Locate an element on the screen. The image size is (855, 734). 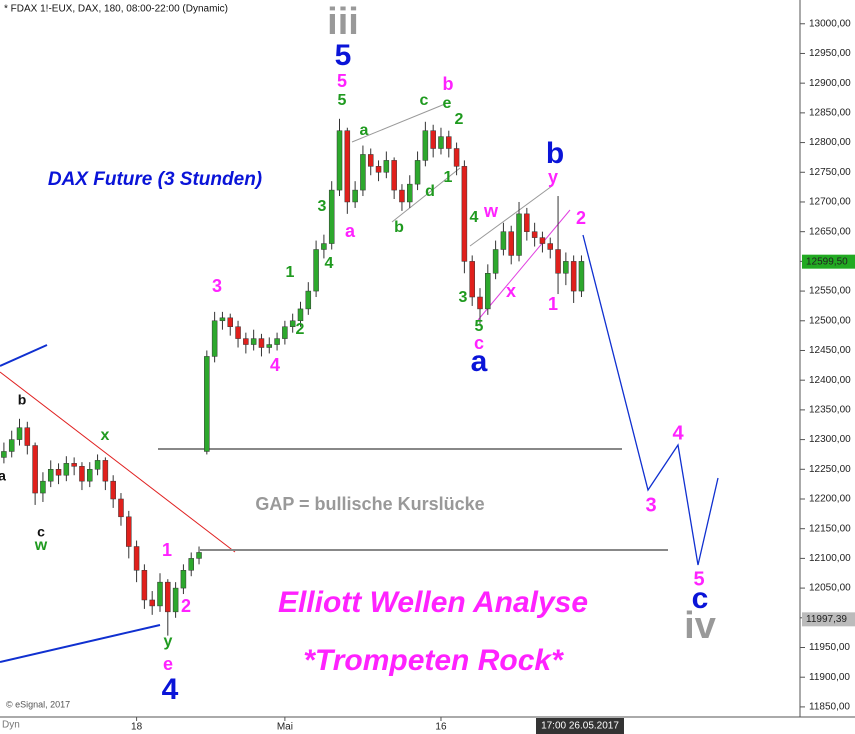
y-tick-label: 12900,00 is located at coordinates (830, 83).